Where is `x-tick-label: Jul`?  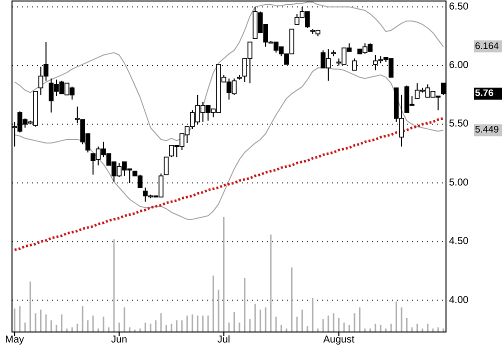 x-tick-label: Jul is located at coordinates (223, 340).